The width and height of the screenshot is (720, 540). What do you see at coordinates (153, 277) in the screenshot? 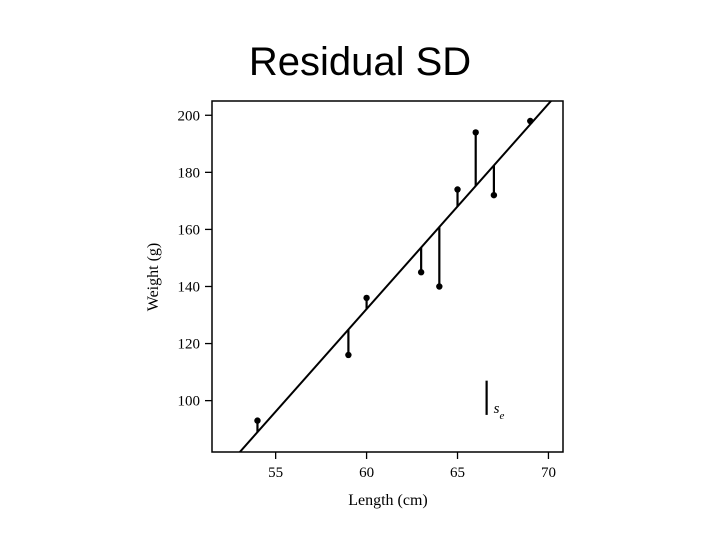
I see `y-axis-label: Weight (g)` at bounding box center [153, 277].